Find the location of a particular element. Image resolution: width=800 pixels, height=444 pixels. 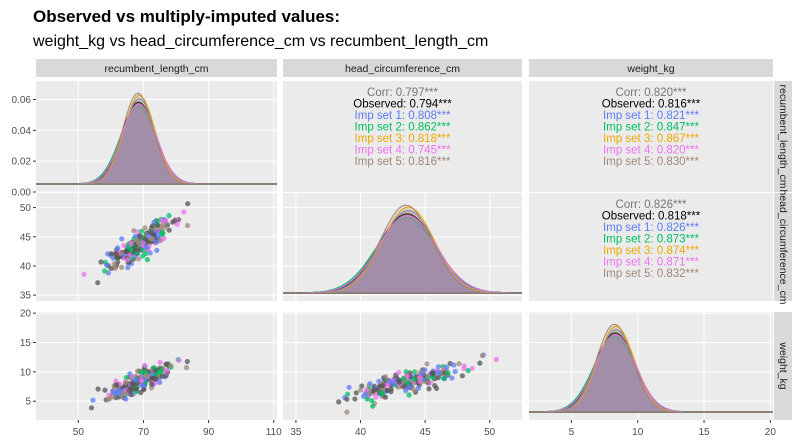

correlation-label: Imp set 5: 0.832*** is located at coordinates (651, 274).